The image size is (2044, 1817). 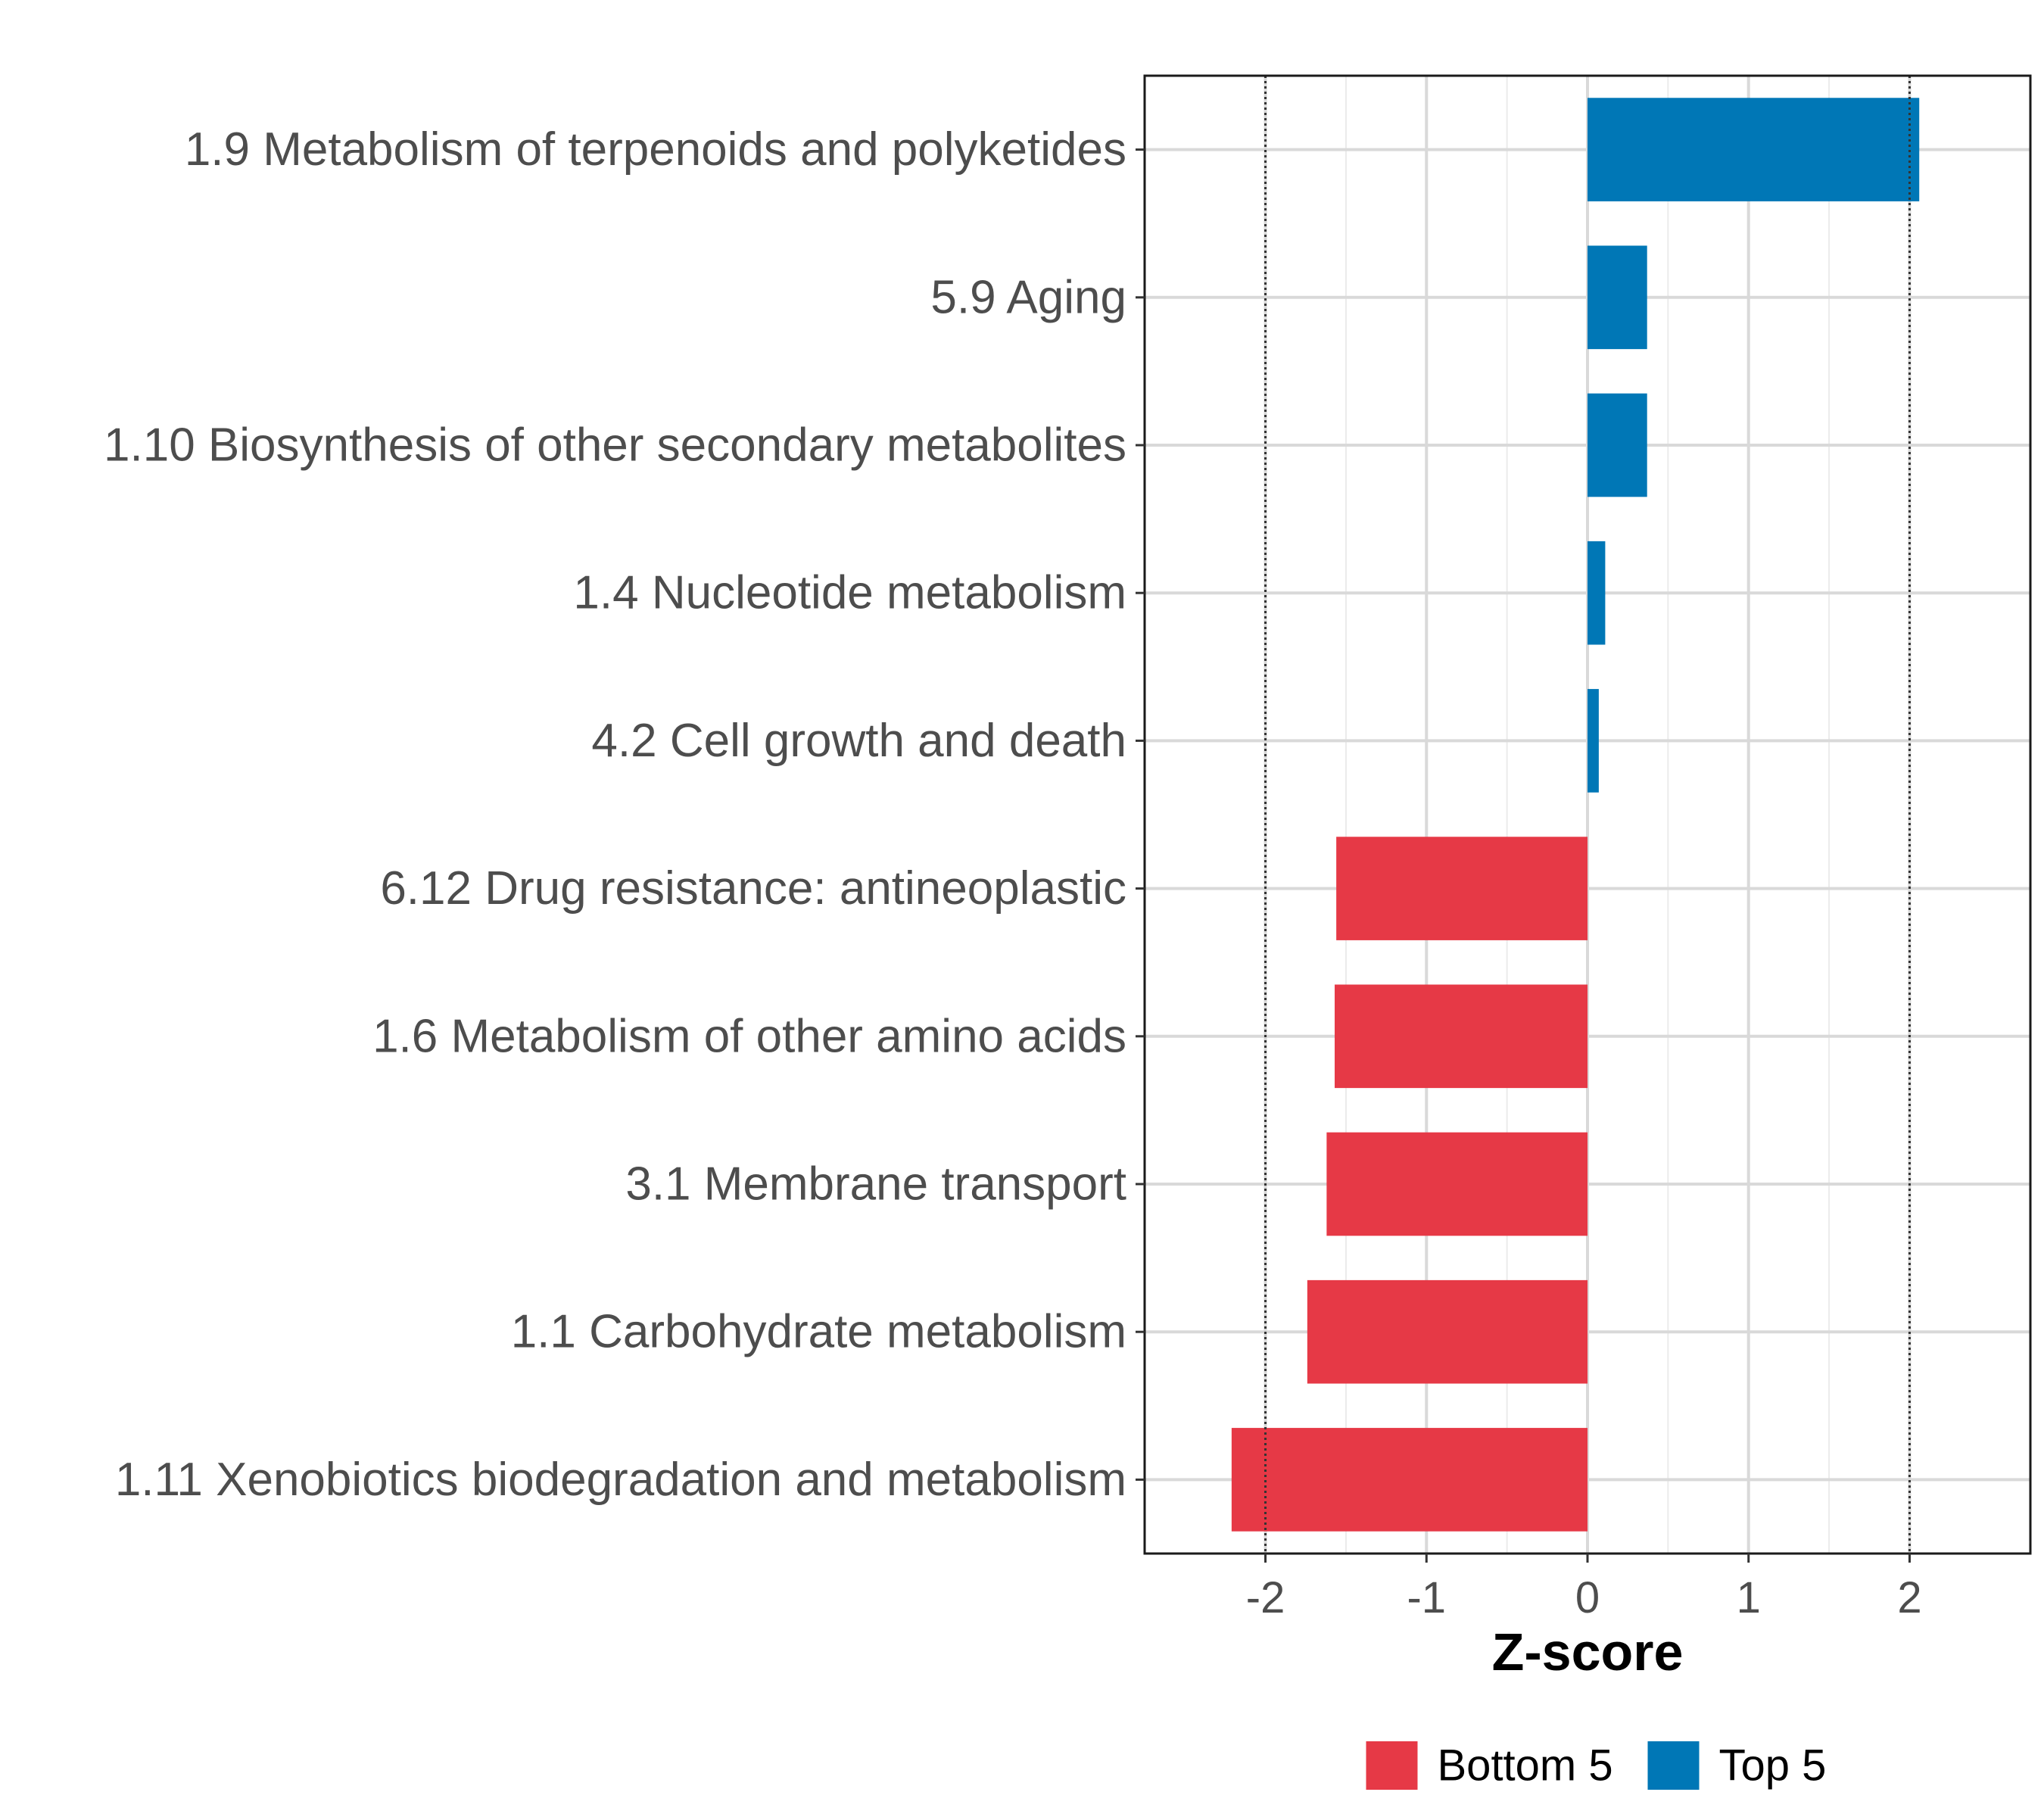 I want to click on x-tick-label: -2, so click(x=1265, y=1597).